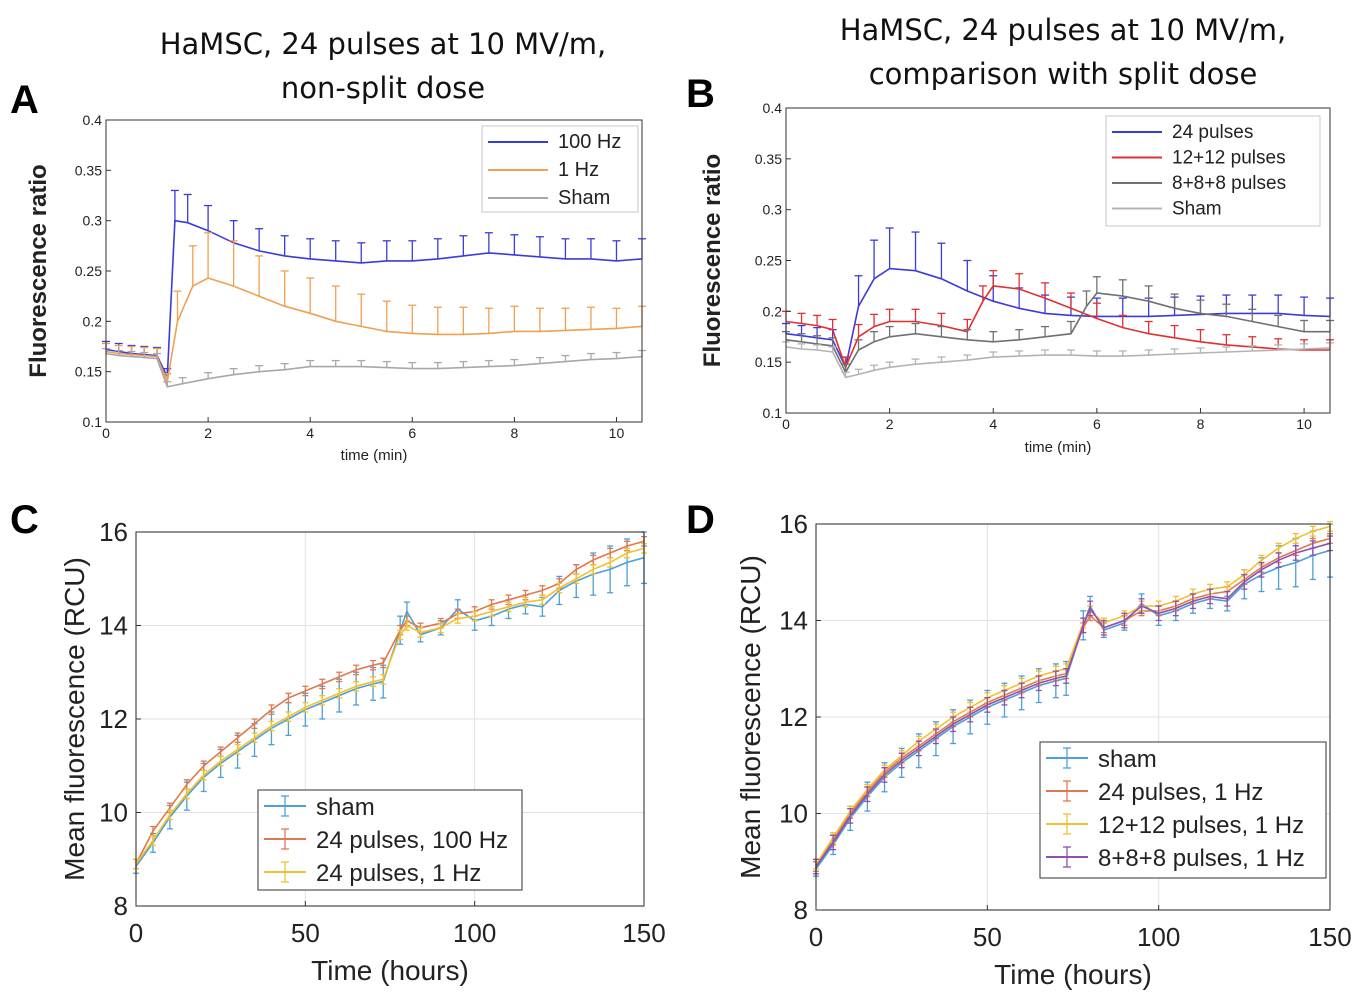 The width and height of the screenshot is (1370, 994). What do you see at coordinates (412, 840) in the screenshot?
I see `chart-c-legend-label: 24 pulses, 100 Hz` at bounding box center [412, 840].